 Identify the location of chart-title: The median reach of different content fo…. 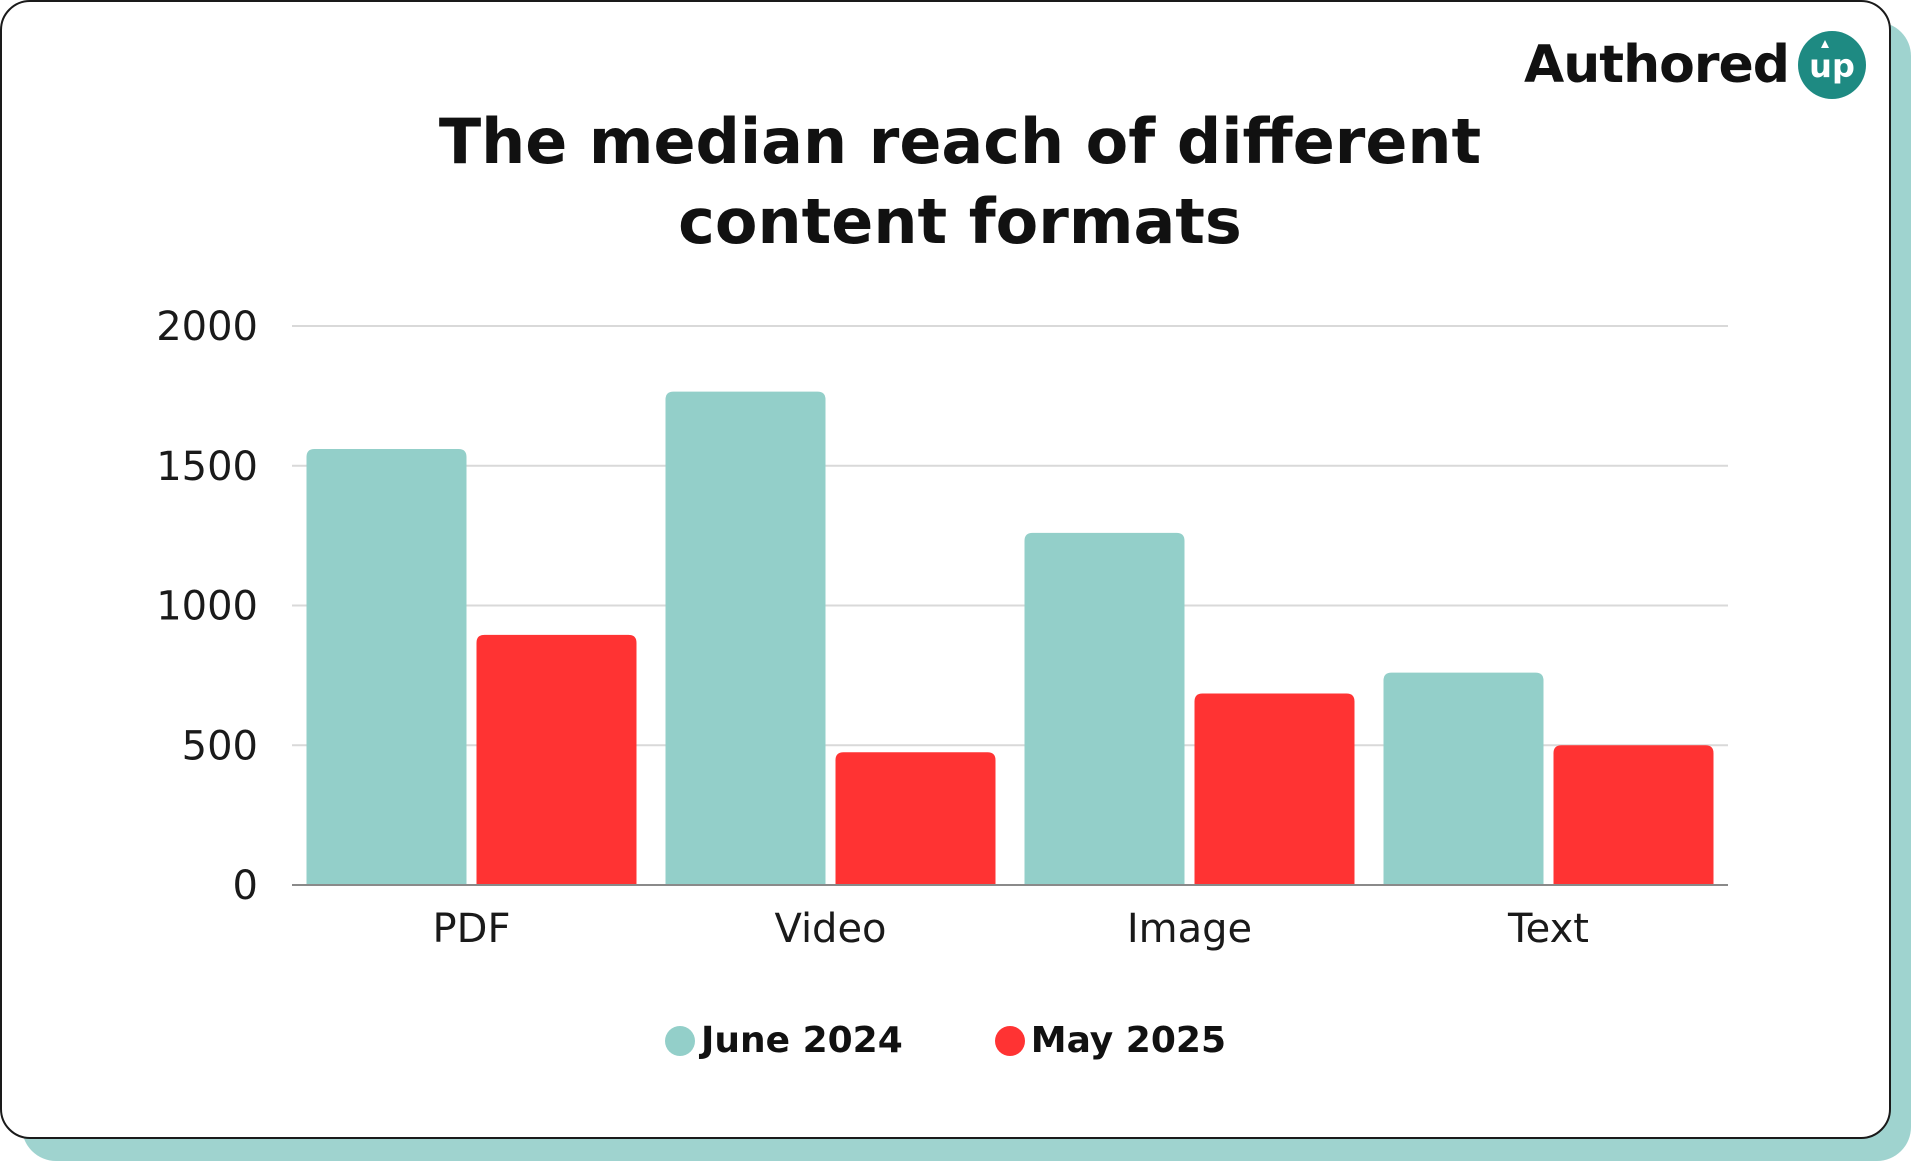
(960, 182).